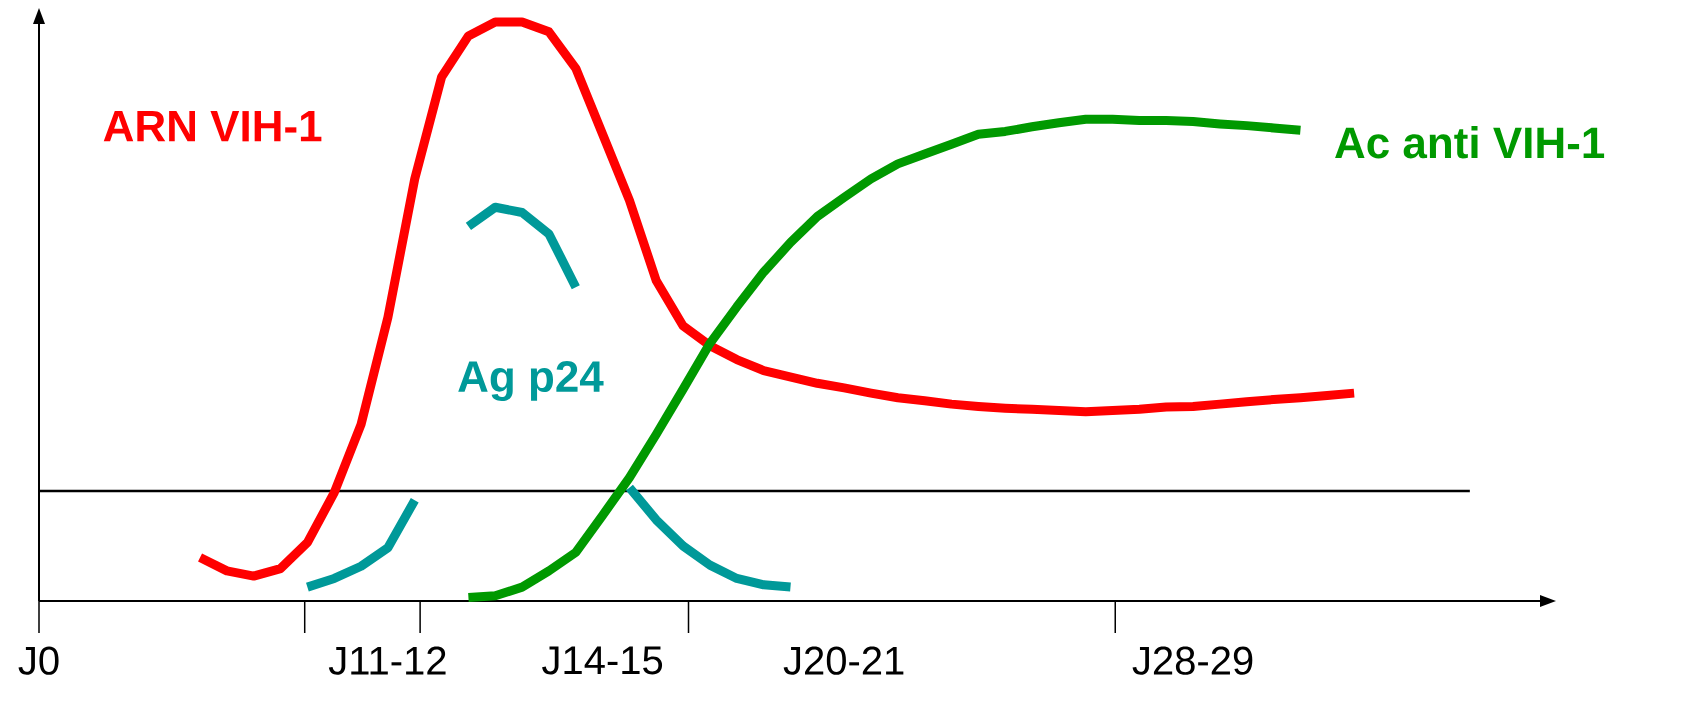 This screenshot has width=1697, height=704. Describe the element at coordinates (1470, 142) in the screenshot. I see `series-label: Ac anti VIH-1` at that location.